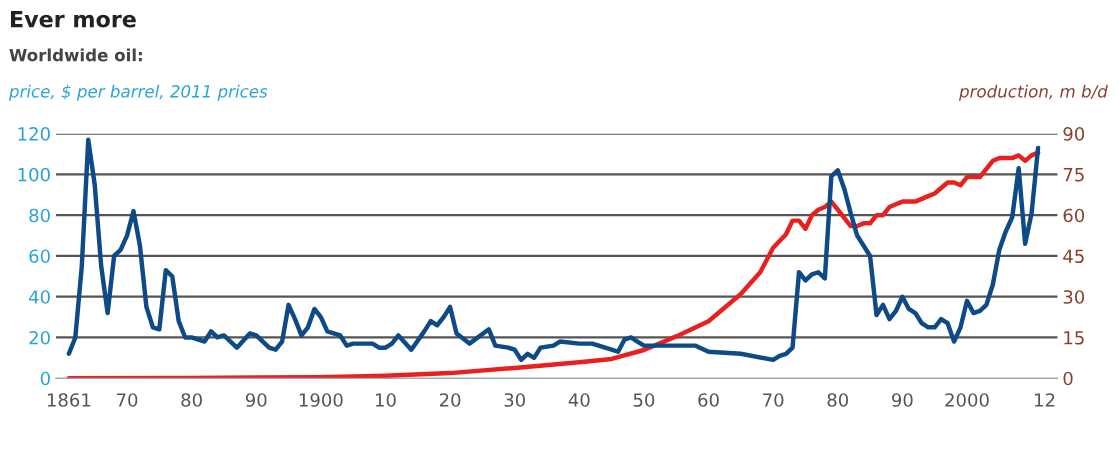  I want to click on y-tick-label: 0, so click(45, 378).